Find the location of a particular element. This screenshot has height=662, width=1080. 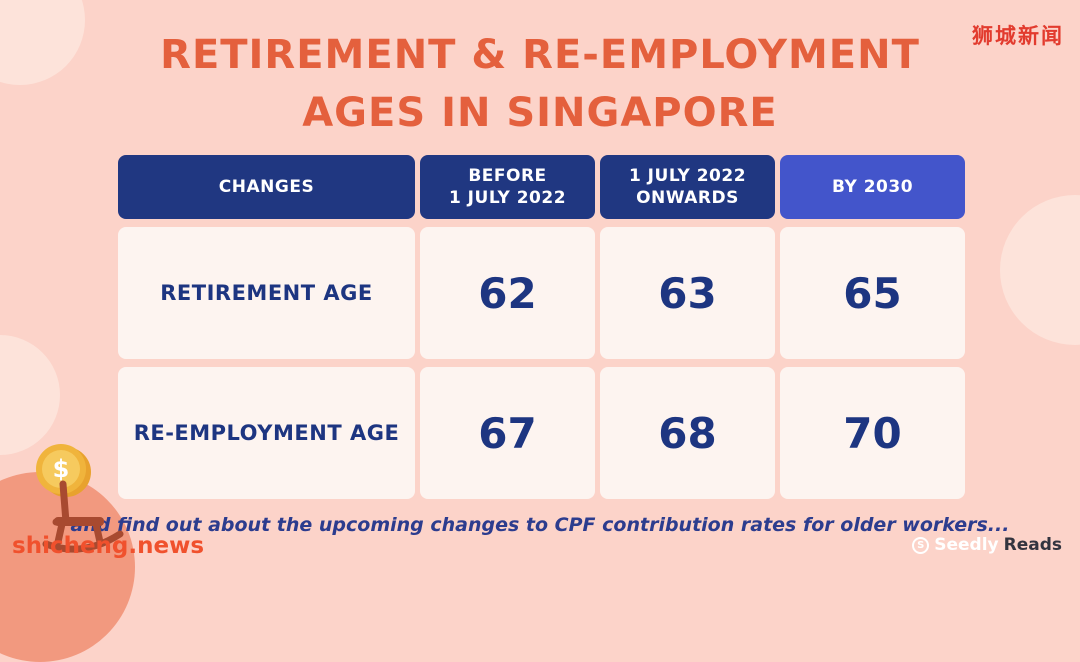

seedly-logo-icon: S is located at coordinates (921, 545).